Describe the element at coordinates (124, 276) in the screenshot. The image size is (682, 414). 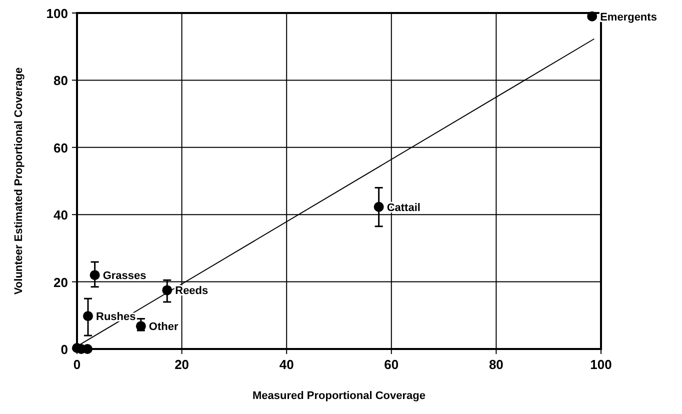
I see `annotation: Grasses` at that location.